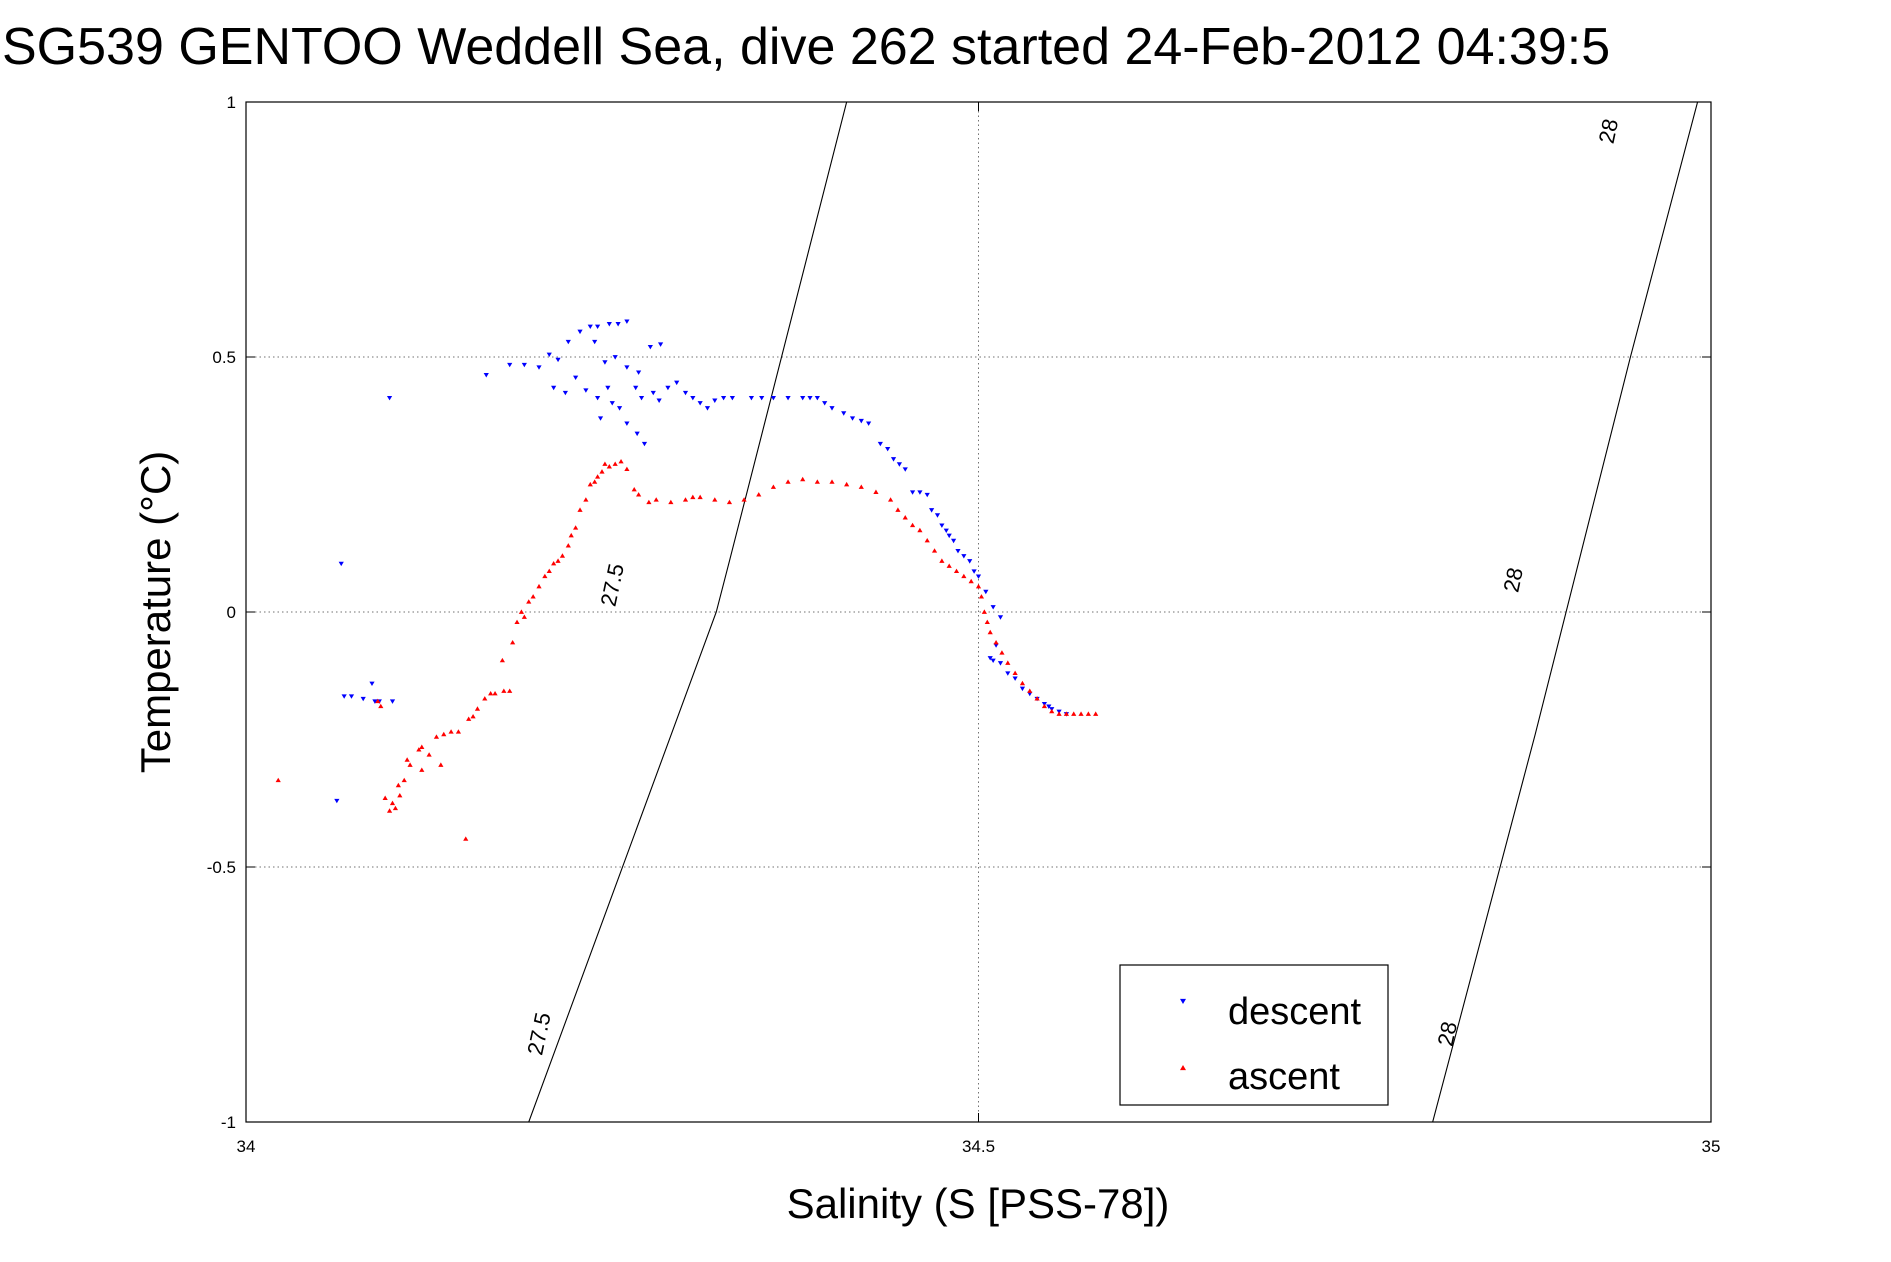  What do you see at coordinates (1183, 1001) in the screenshot?
I see `legend-descent-marker` at bounding box center [1183, 1001].